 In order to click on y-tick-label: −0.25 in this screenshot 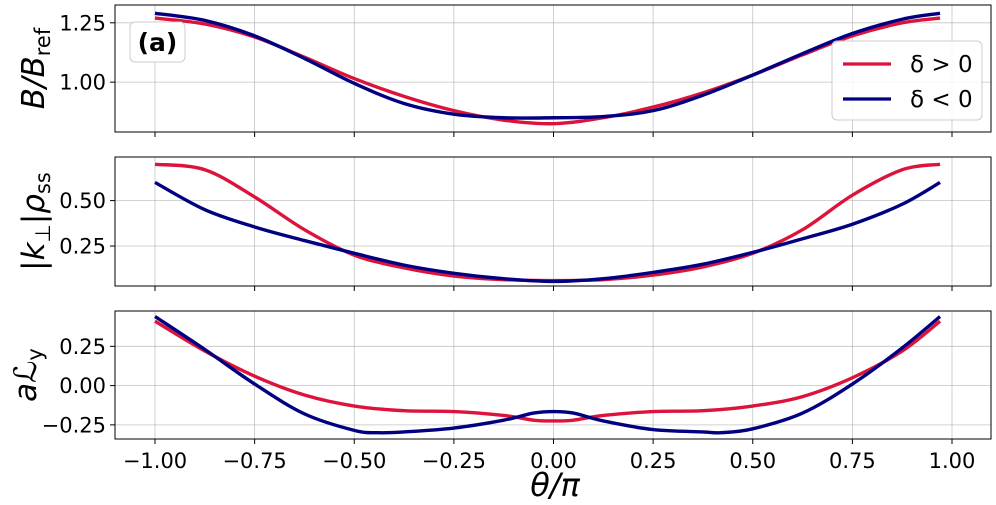, I will do `click(74, 425)`.